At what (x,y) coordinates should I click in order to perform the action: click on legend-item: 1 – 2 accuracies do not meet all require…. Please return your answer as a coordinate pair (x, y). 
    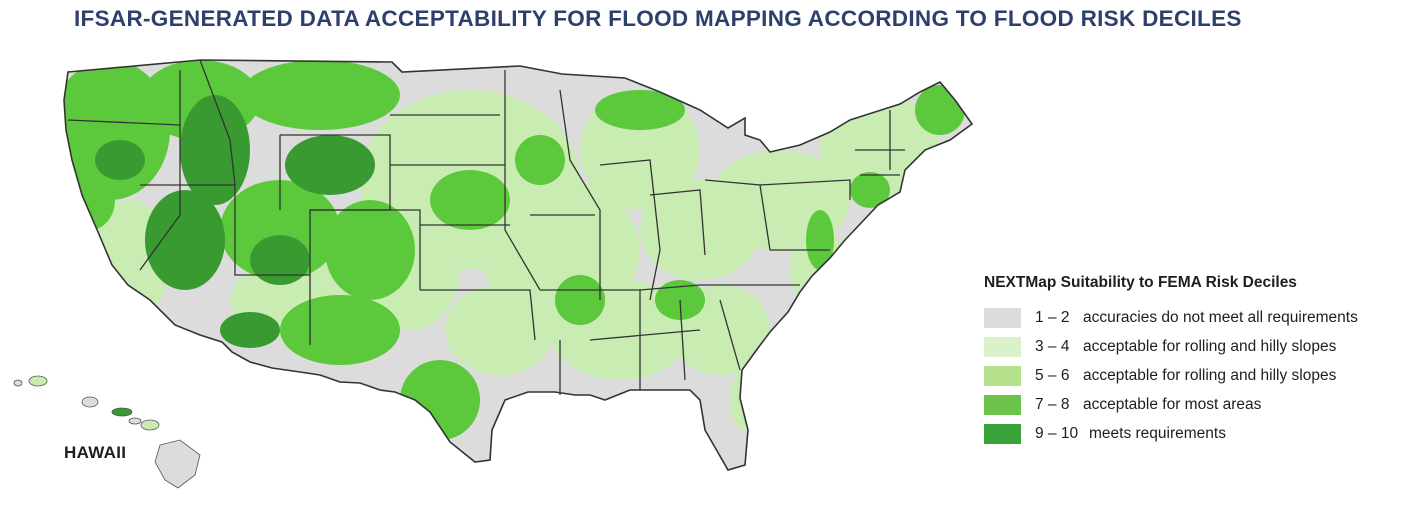
    Looking at the image, I should click on (1199, 317).